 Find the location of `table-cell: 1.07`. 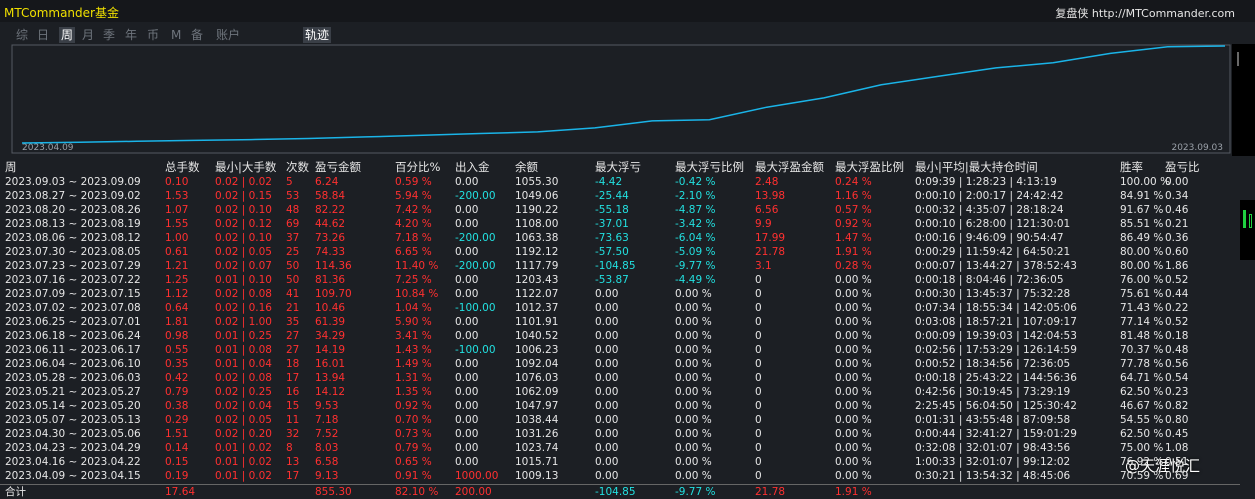

table-cell: 1.07 is located at coordinates (177, 210).